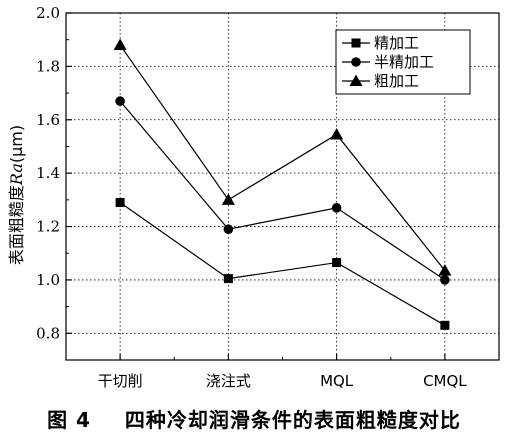 The height and width of the screenshot is (446, 508). What do you see at coordinates (292, 420) in the screenshot?
I see `figure-title: 四种冷却润滑条件的表面粗糙度对比` at bounding box center [292, 420].